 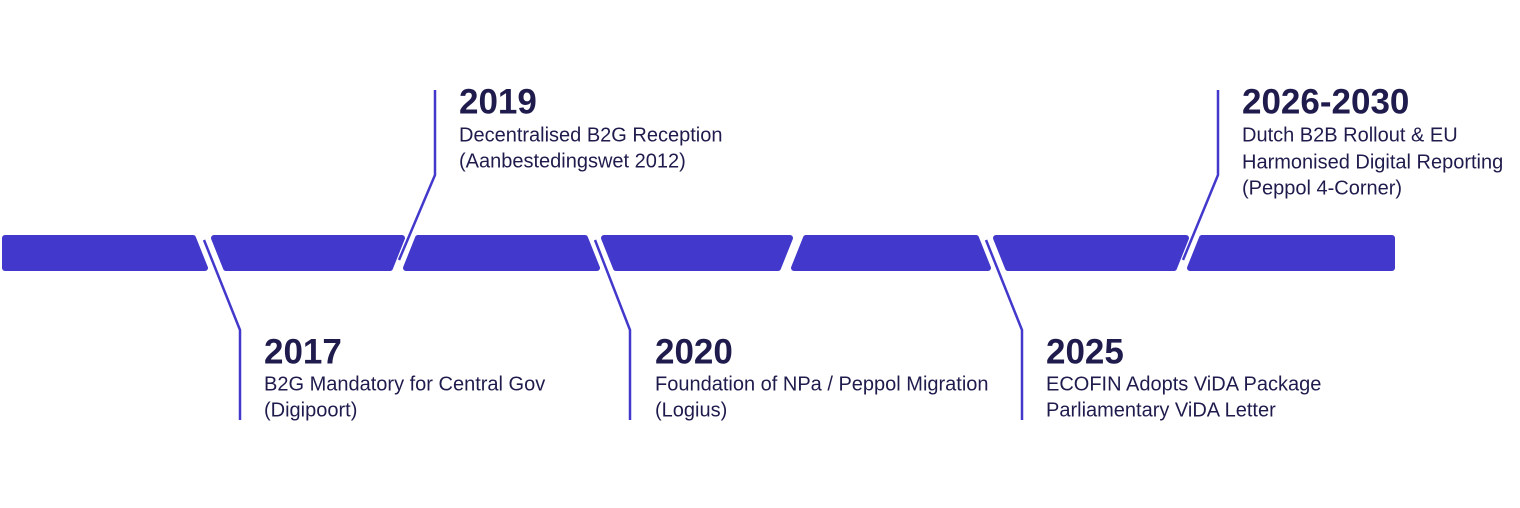 What do you see at coordinates (1183, 384) in the screenshot?
I see `event-text: ECOFIN Adopts ViDA Package` at bounding box center [1183, 384].